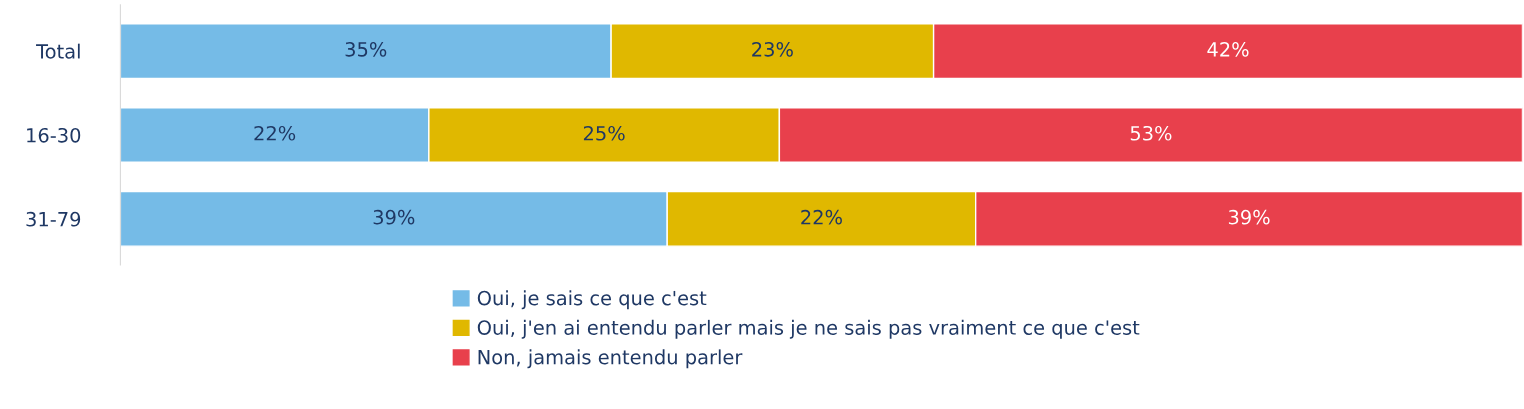 This screenshot has height=409, width=1524. Describe the element at coordinates (1228, 49) in the screenshot. I see `data-label: 42%` at that location.